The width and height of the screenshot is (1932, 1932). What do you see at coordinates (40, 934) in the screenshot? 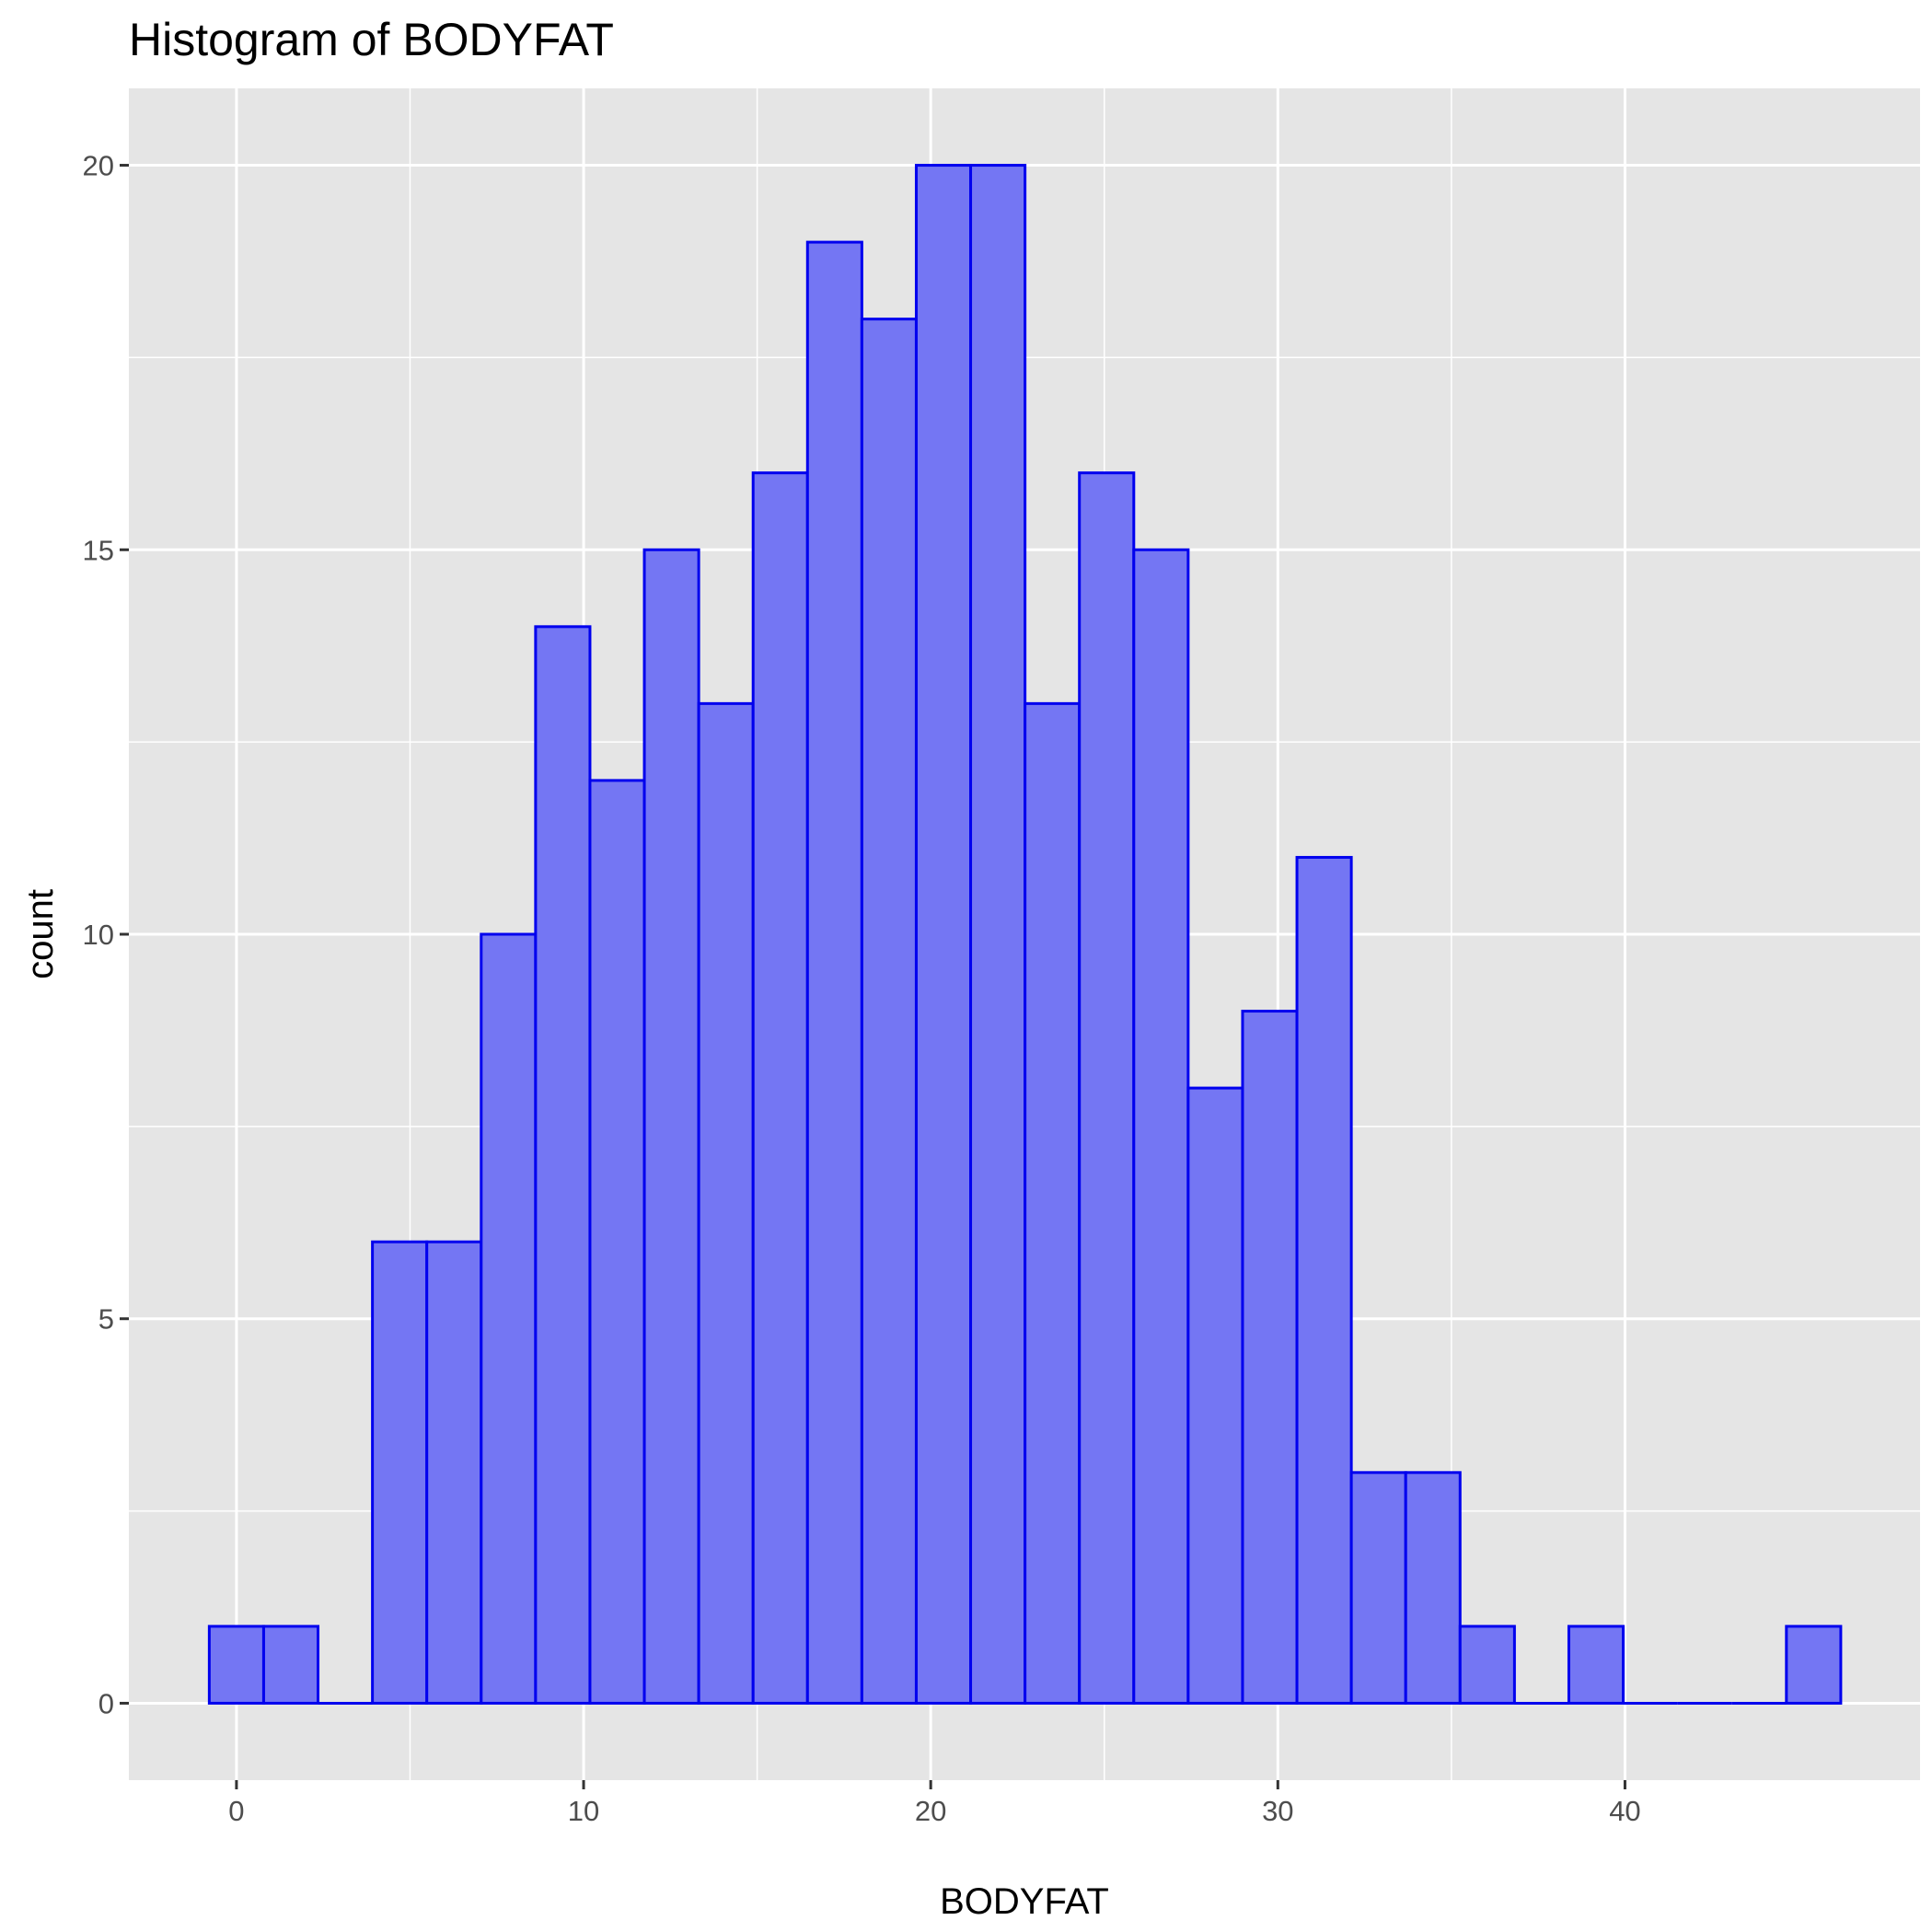
I see `y-axis-title: count` at bounding box center [40, 934].